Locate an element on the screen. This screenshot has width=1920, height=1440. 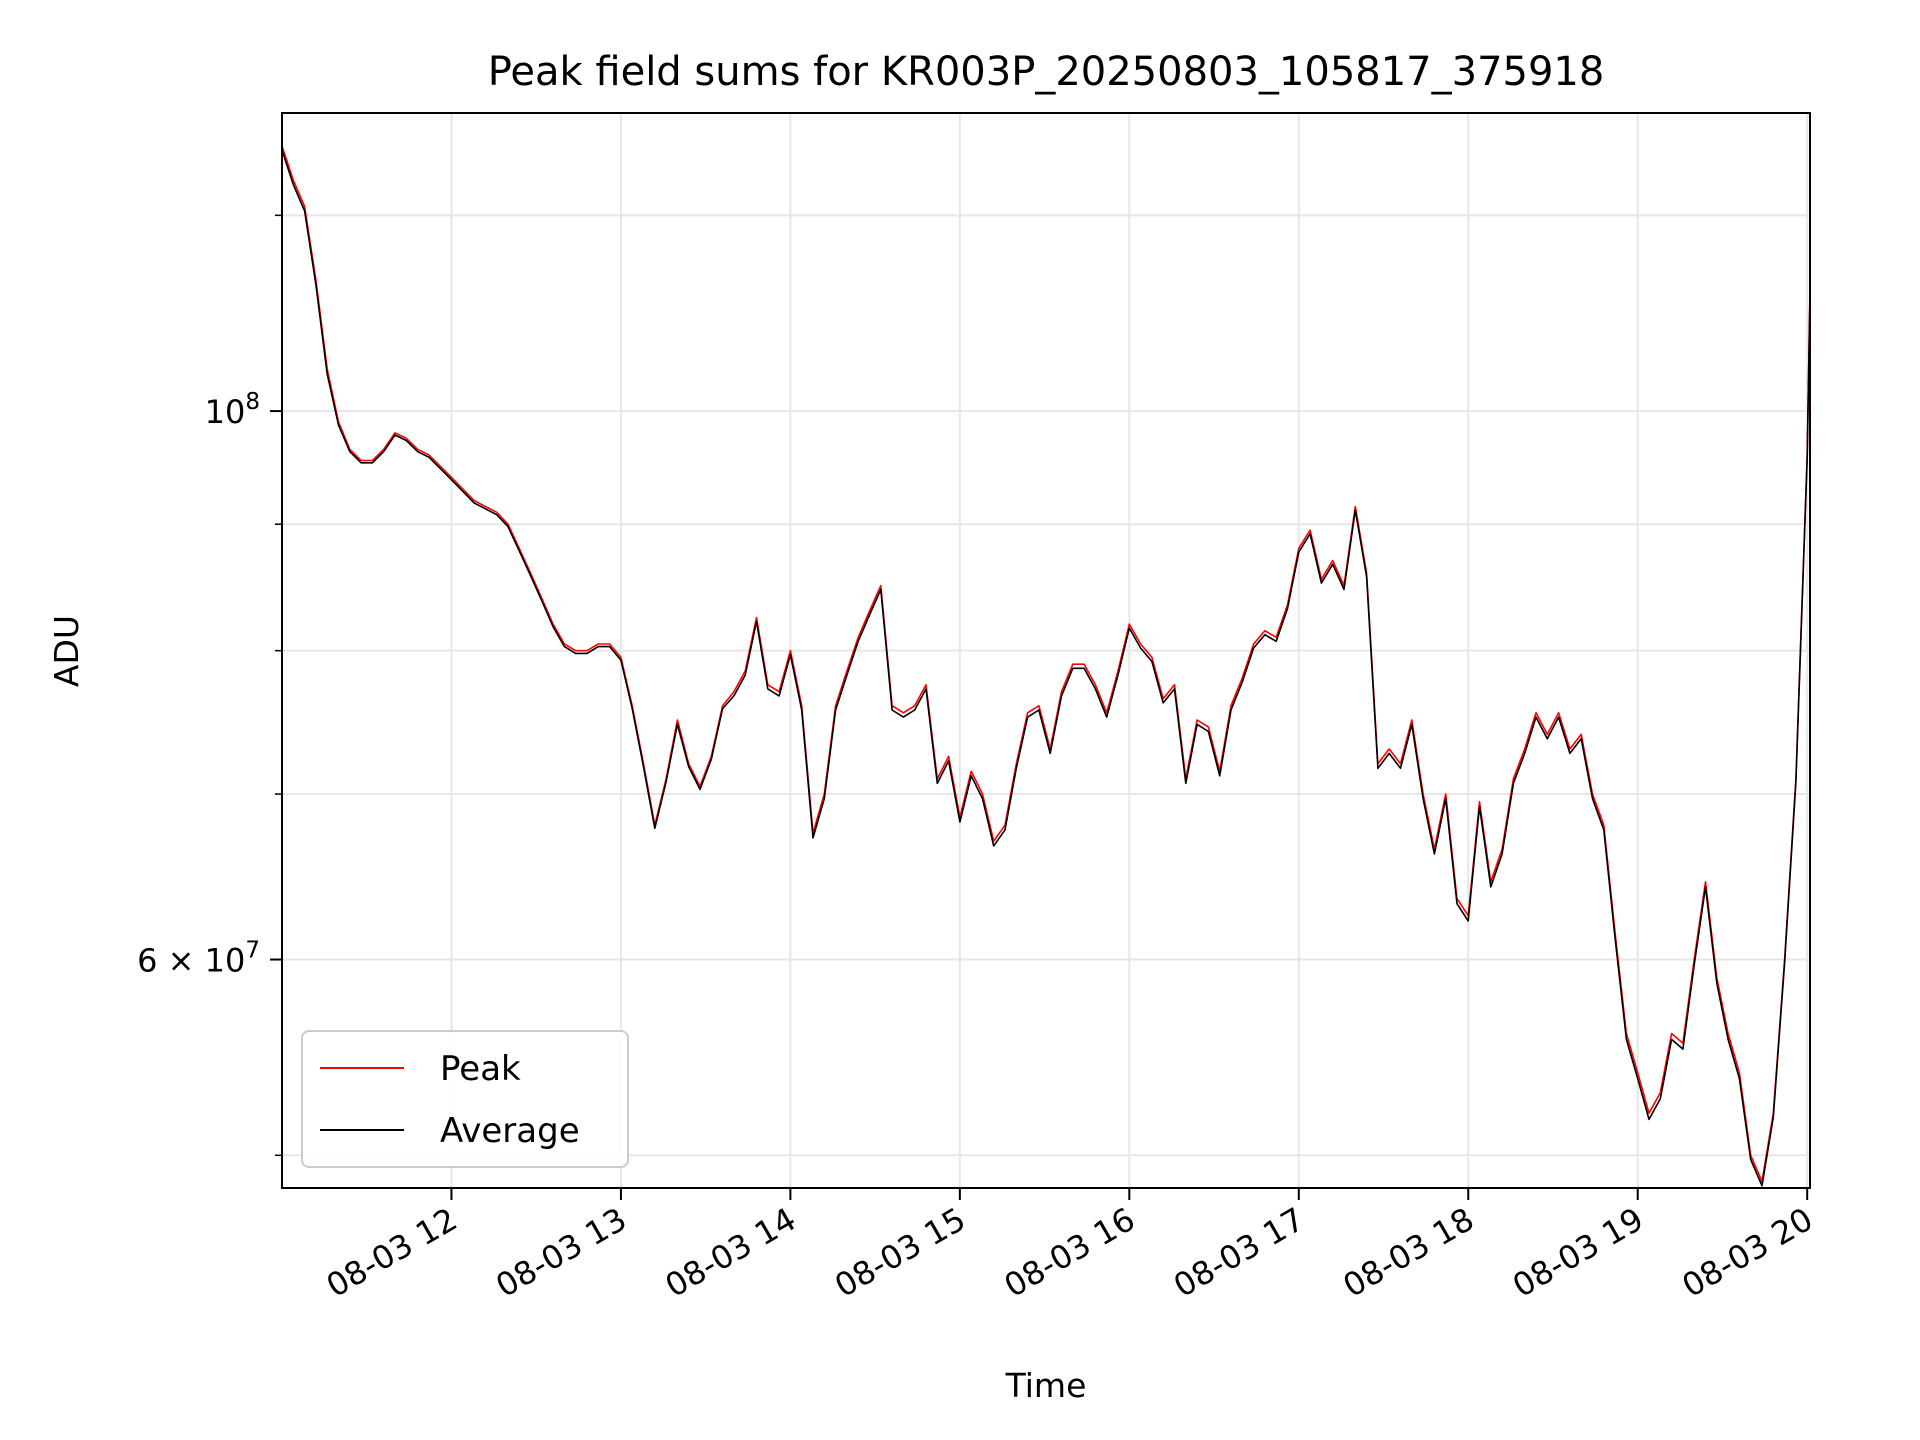
y-axis: 108 6 × 107 is located at coordinates (209, 685).